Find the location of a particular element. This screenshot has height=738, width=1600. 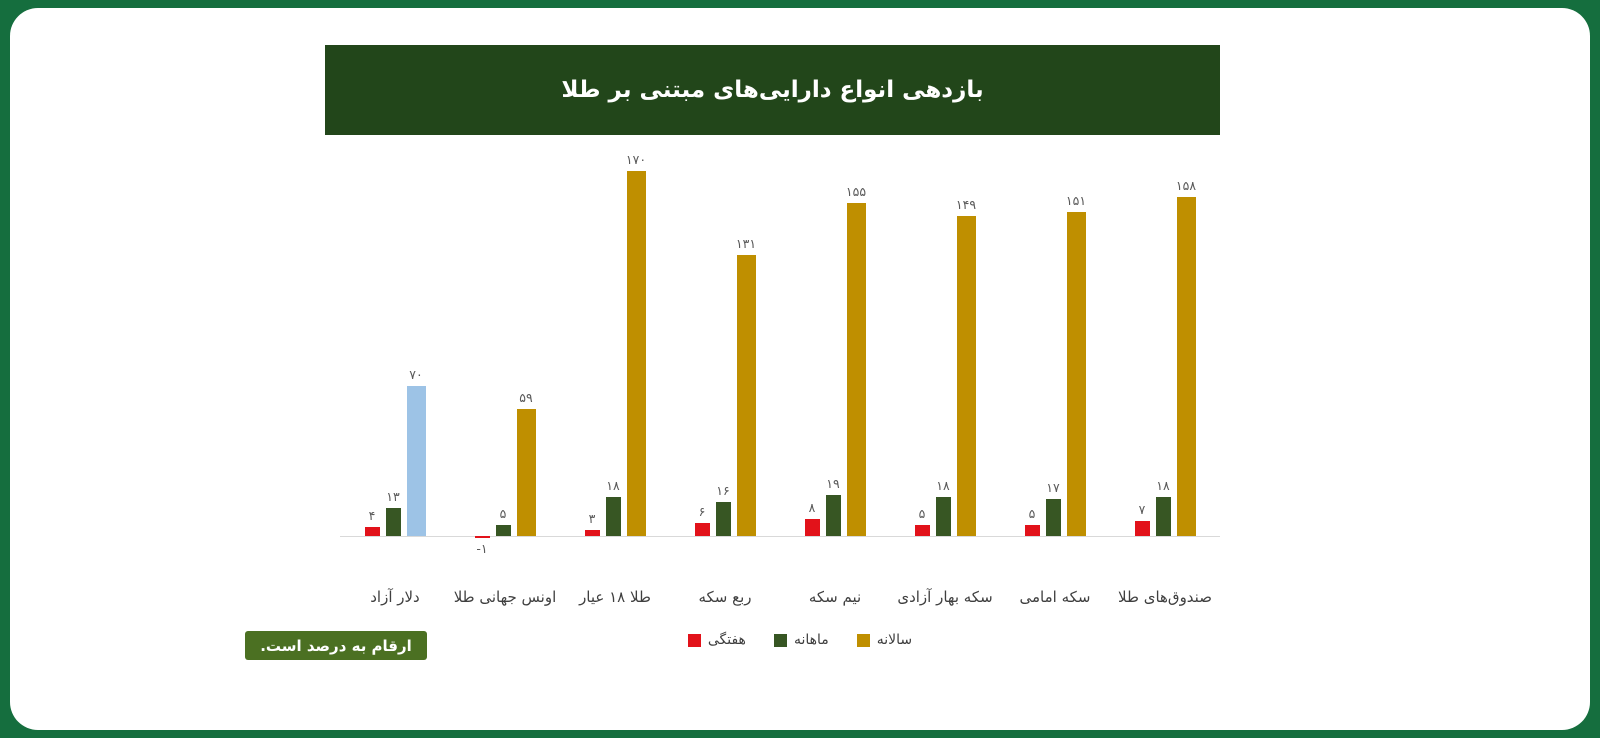

bar-value-label: ۷ is located at coordinates (1142, 509).